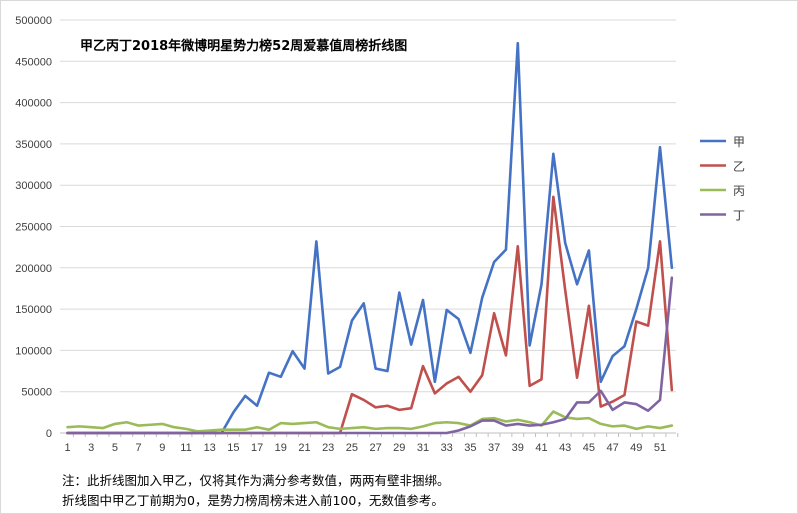 This screenshot has height=514, width=798. Describe the element at coordinates (210, 448) in the screenshot. I see `x-tick-label: 13` at that location.